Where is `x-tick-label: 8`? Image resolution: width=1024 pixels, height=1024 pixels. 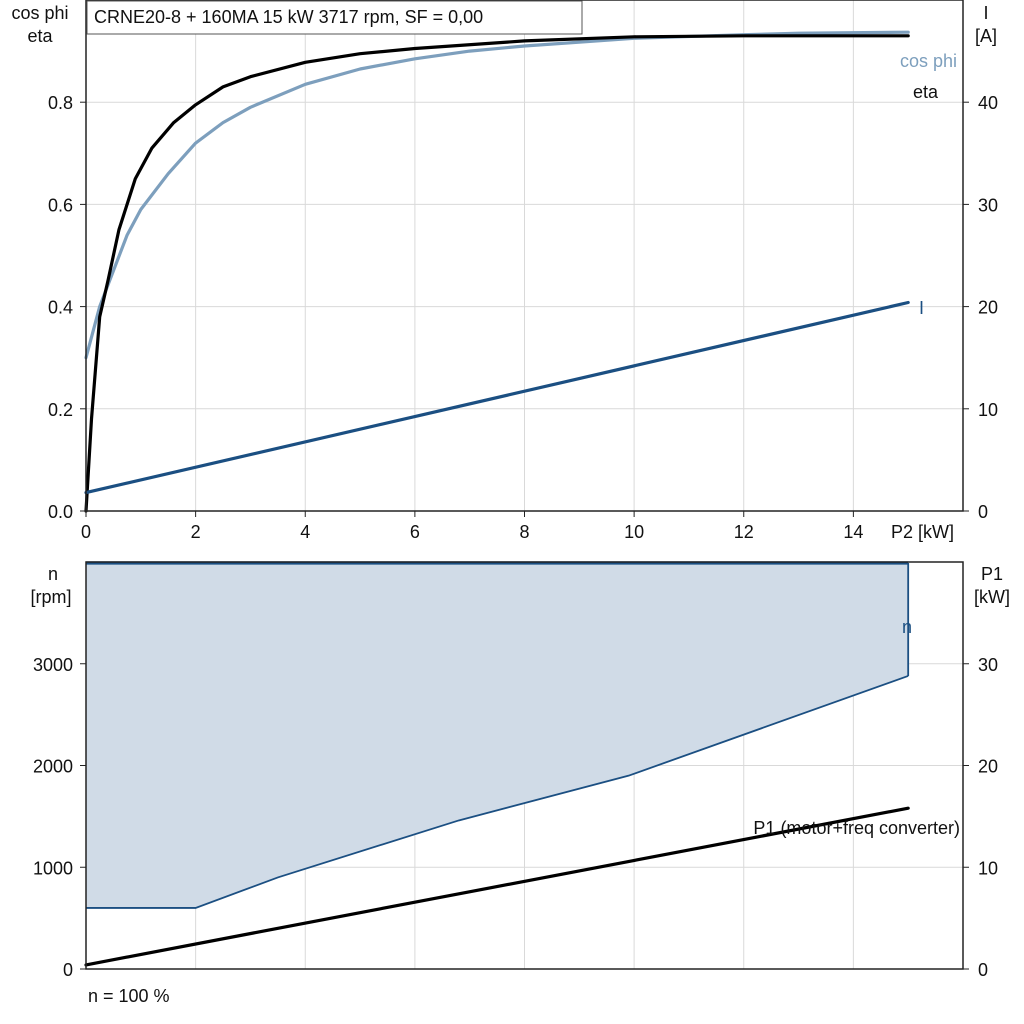 x-tick-label: 8 is located at coordinates (524, 532).